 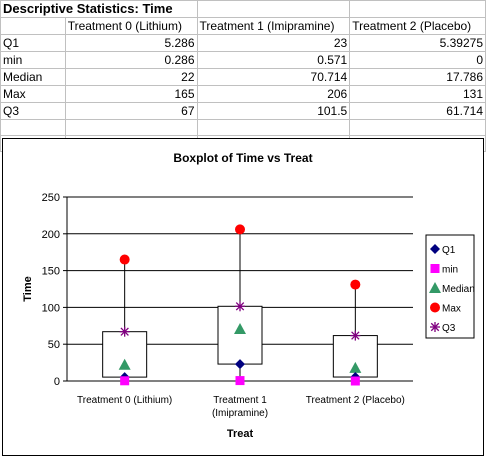 I want to click on table-row: Q3 67 101.5 61.714, so click(x=243, y=111).